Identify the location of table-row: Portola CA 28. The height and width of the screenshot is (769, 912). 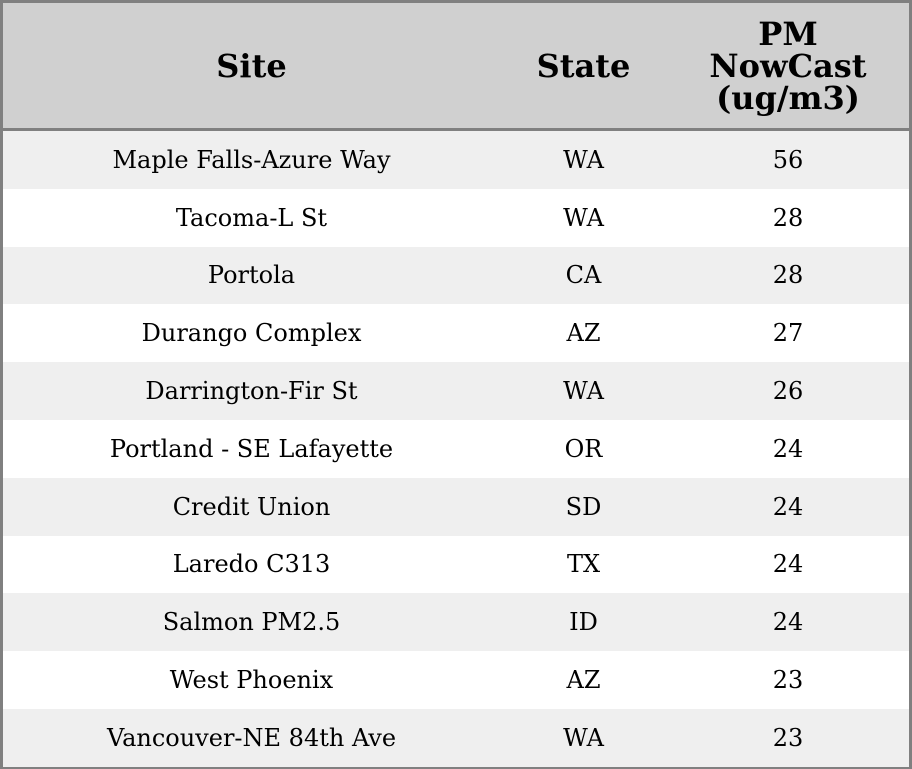
(456, 275).